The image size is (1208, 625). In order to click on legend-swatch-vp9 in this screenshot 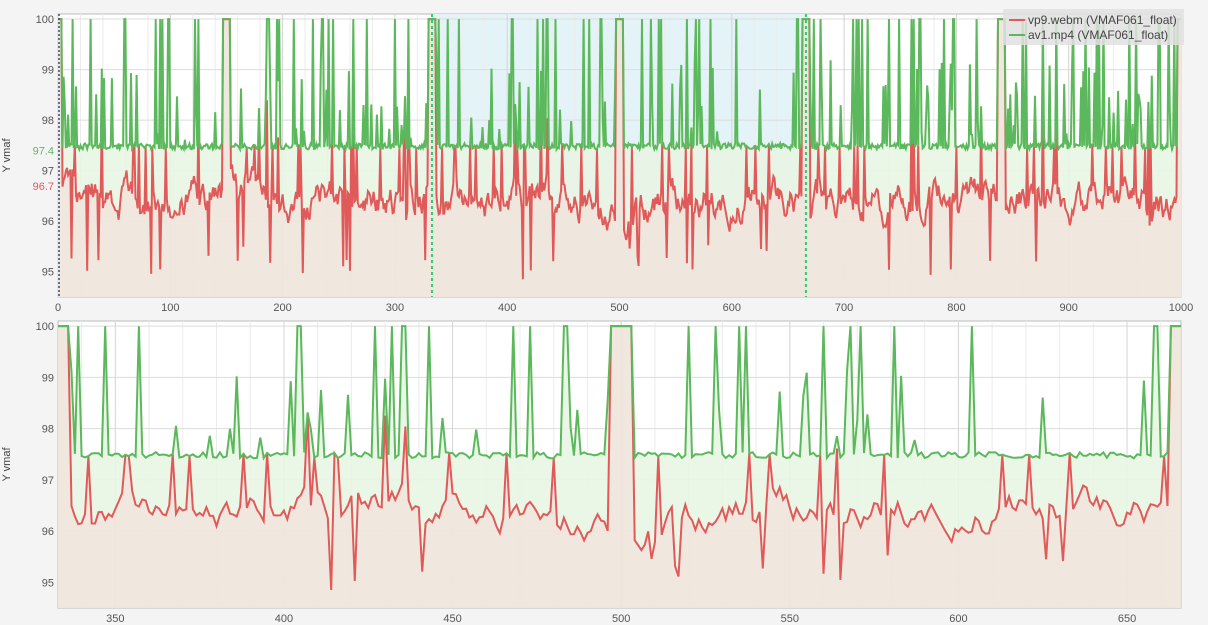, I will do `click(1017, 19)`.